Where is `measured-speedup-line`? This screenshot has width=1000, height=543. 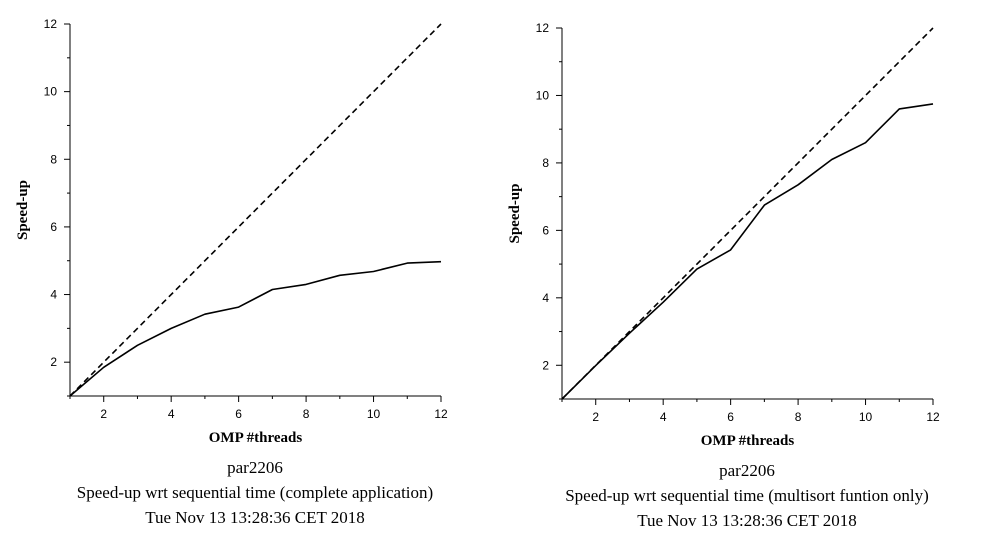 measured-speedup-line is located at coordinates (255, 328).